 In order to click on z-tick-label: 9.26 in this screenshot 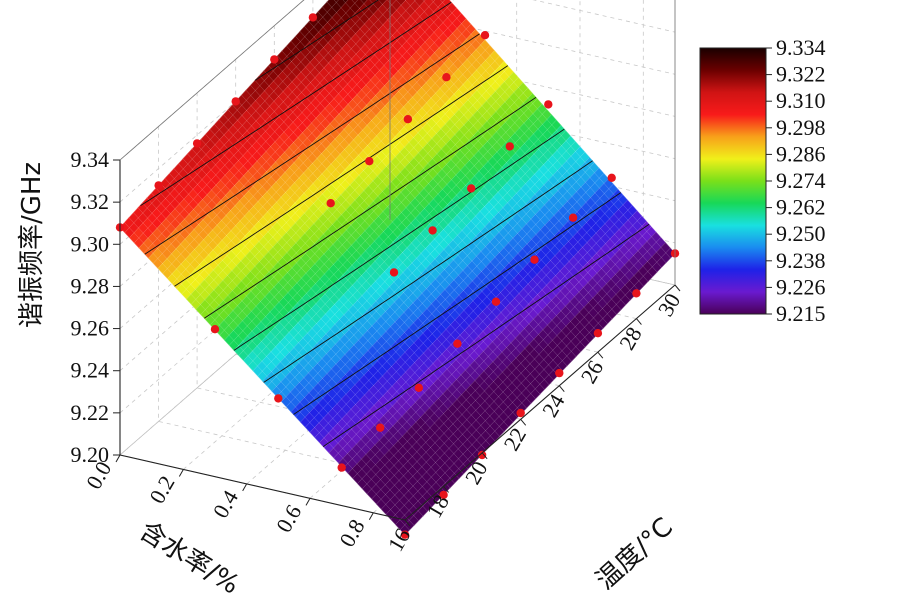, I will do `click(90, 328)`.